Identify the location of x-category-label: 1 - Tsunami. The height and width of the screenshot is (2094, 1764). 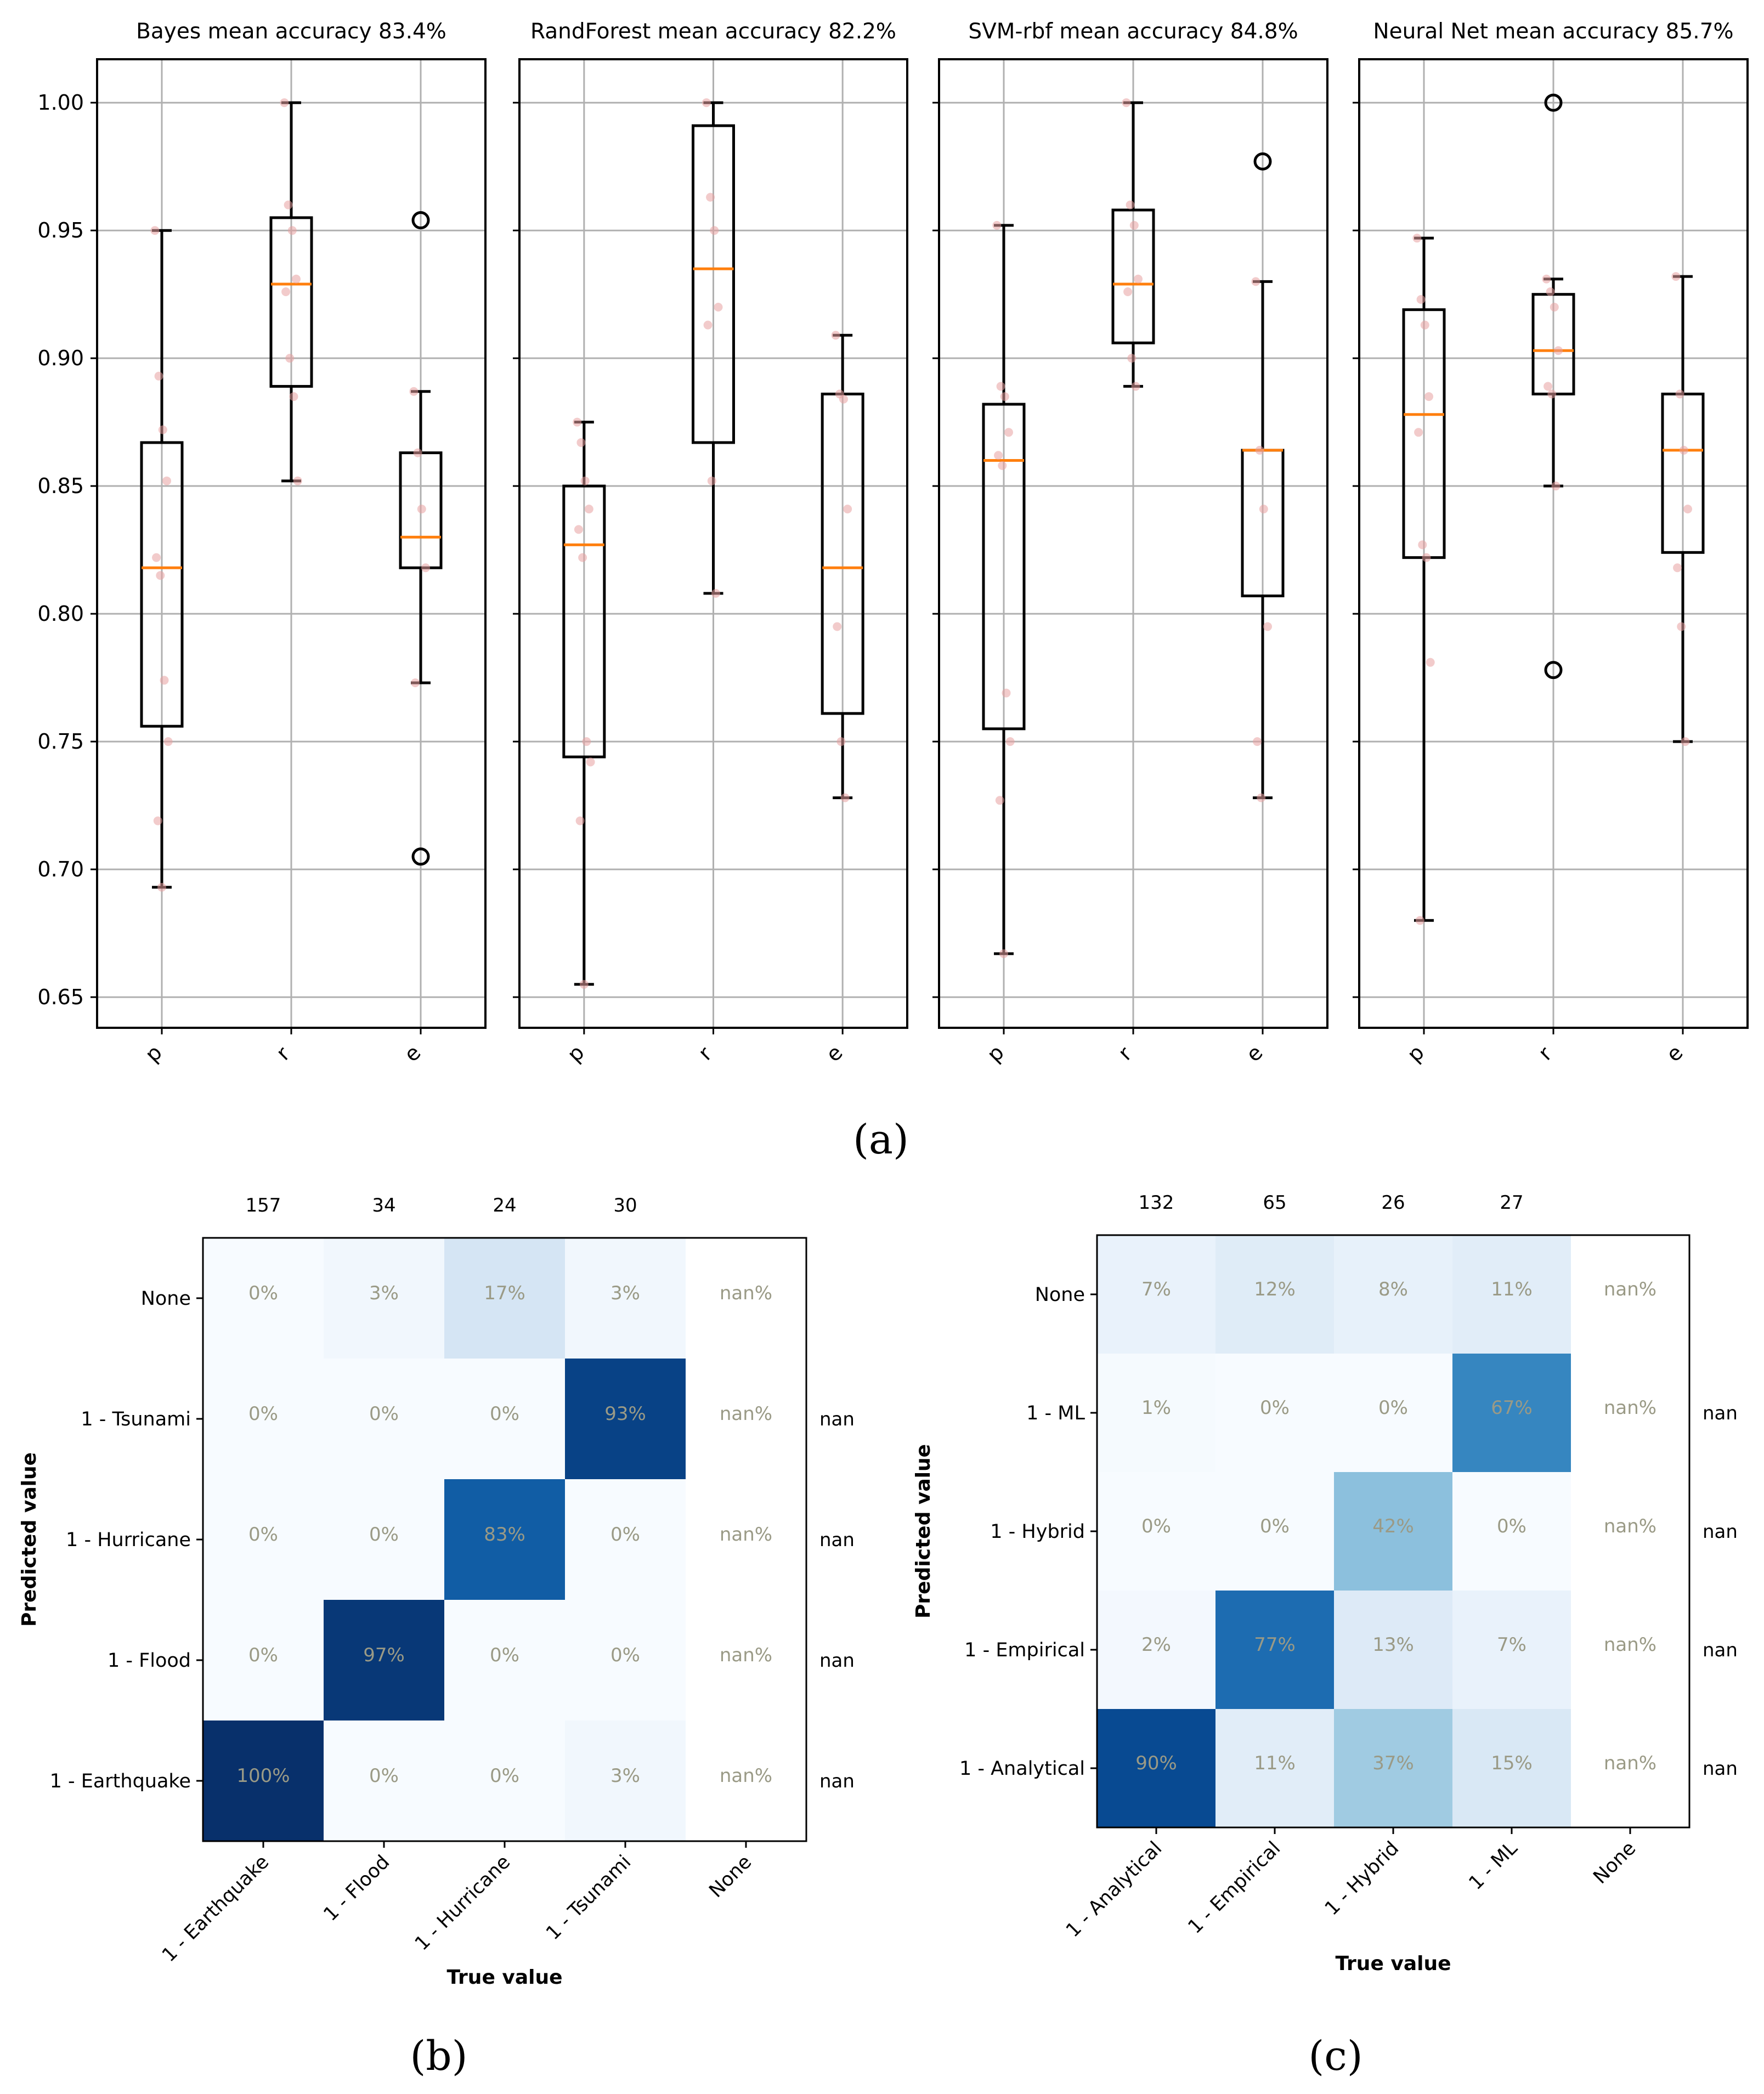
(588, 1897).